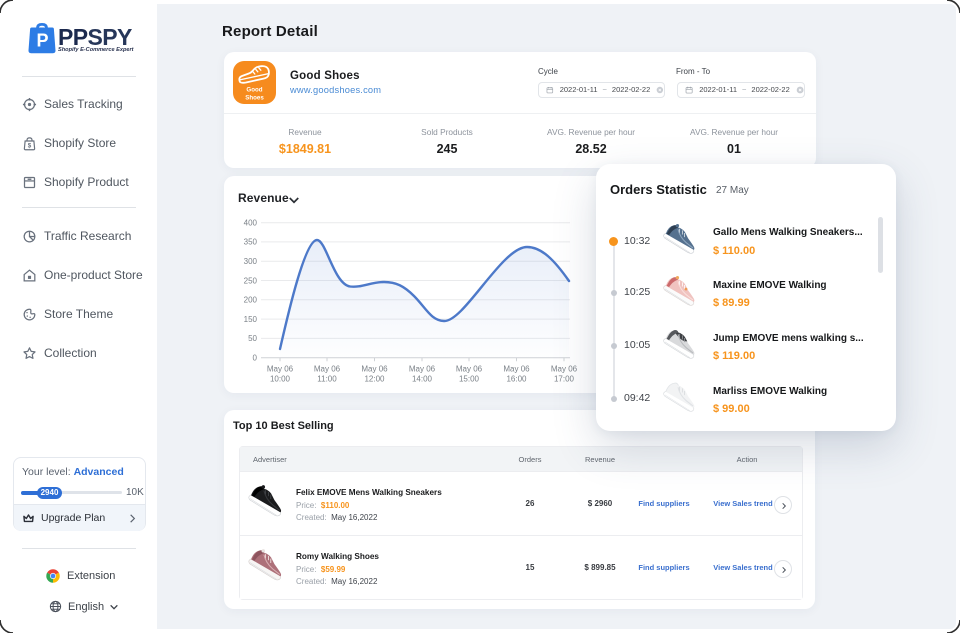 Image resolution: width=960 pixels, height=633 pixels. What do you see at coordinates (255, 358) in the screenshot?
I see `svg-text: 0` at bounding box center [255, 358].